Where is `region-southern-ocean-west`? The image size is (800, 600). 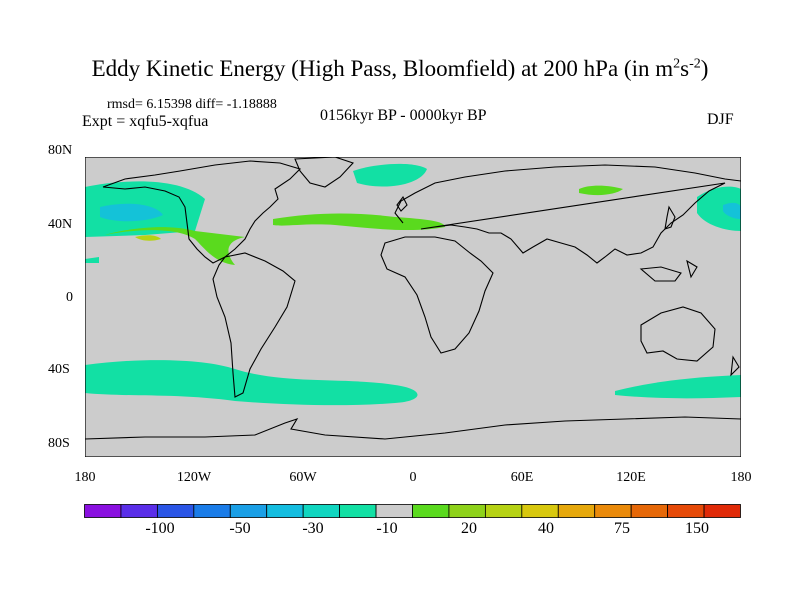
region-southern-ocean-west is located at coordinates (251, 383).